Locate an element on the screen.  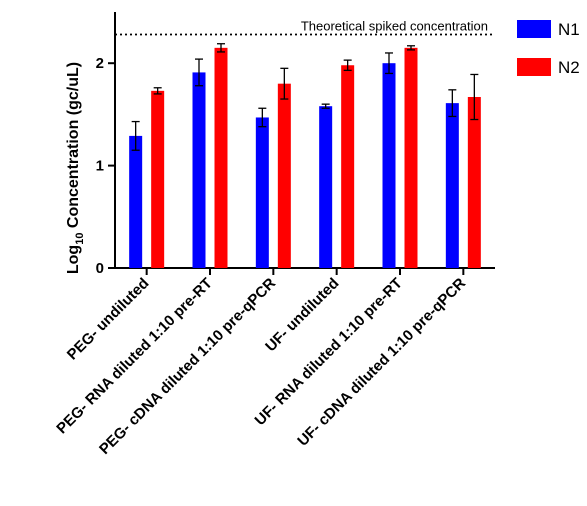
reference-line-group: Theoretical spiked concentration is located at coordinates (304, 27).